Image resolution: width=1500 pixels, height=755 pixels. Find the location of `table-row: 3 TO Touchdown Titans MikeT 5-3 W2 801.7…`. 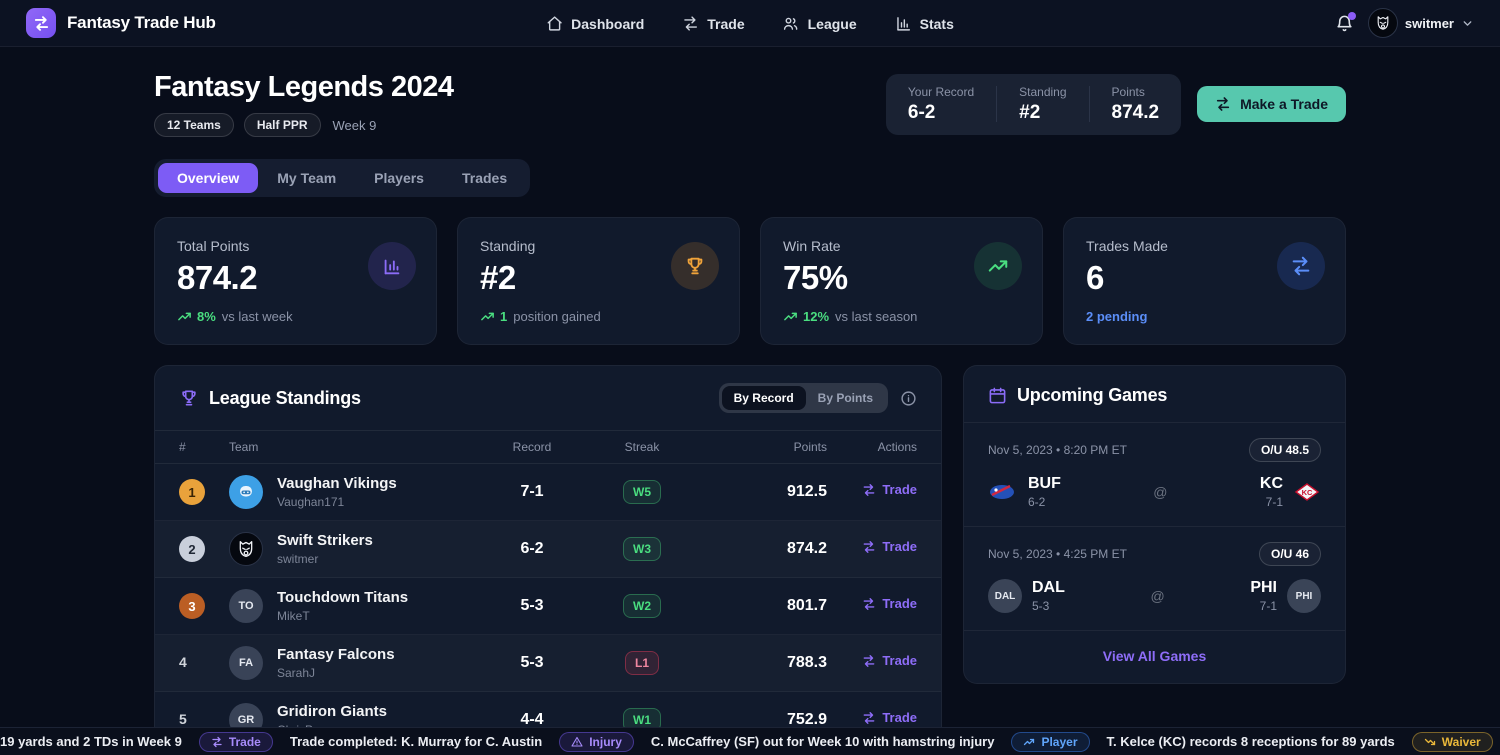

table-row: 3 TO Touchdown Titans MikeT 5-3 W2 801.7… is located at coordinates (548, 606).